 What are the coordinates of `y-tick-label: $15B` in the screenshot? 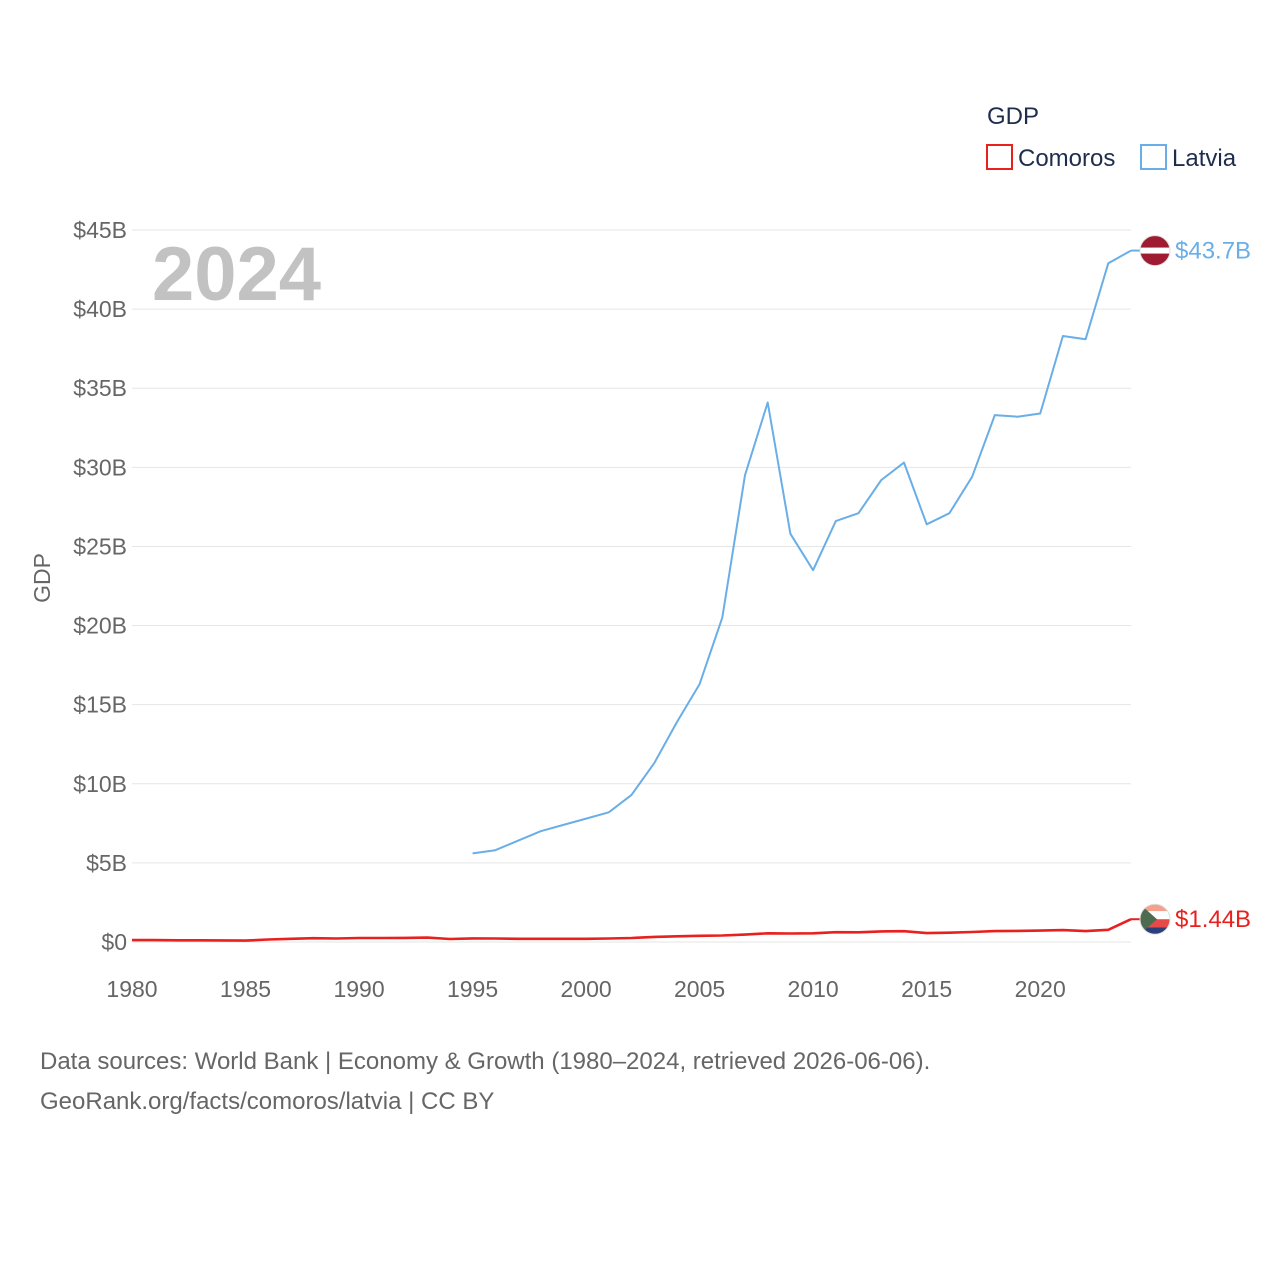 It's located at (100, 705).